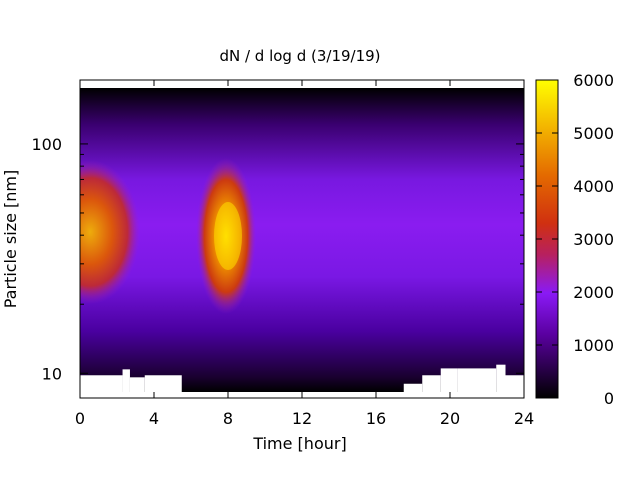  What do you see at coordinates (228, 236) in the screenshot?
I see `burst-mode-rush-hour-core` at bounding box center [228, 236].